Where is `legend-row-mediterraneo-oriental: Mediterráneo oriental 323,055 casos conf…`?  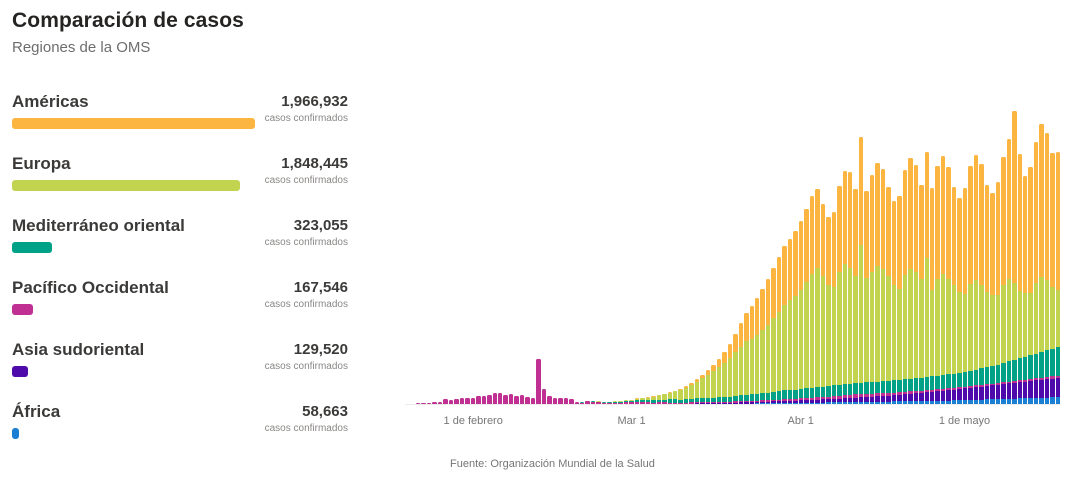 legend-row-mediterraneo-oriental: Mediterráneo oriental 323,055 casos conf… is located at coordinates (180, 234).